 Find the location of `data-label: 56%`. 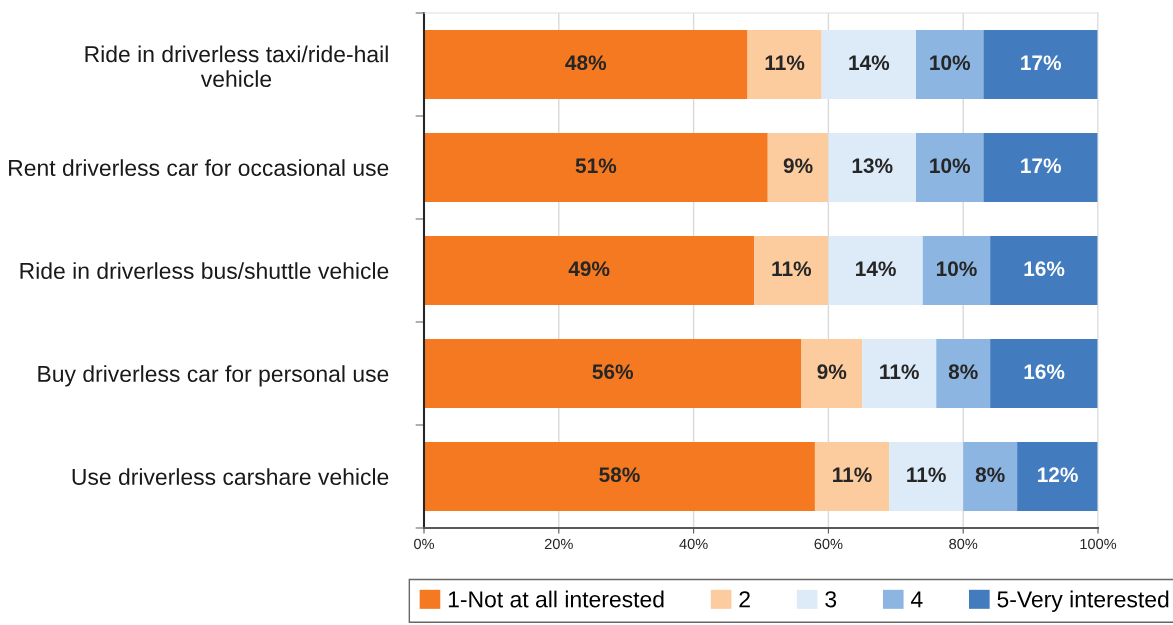

data-label: 56% is located at coordinates (613, 372).